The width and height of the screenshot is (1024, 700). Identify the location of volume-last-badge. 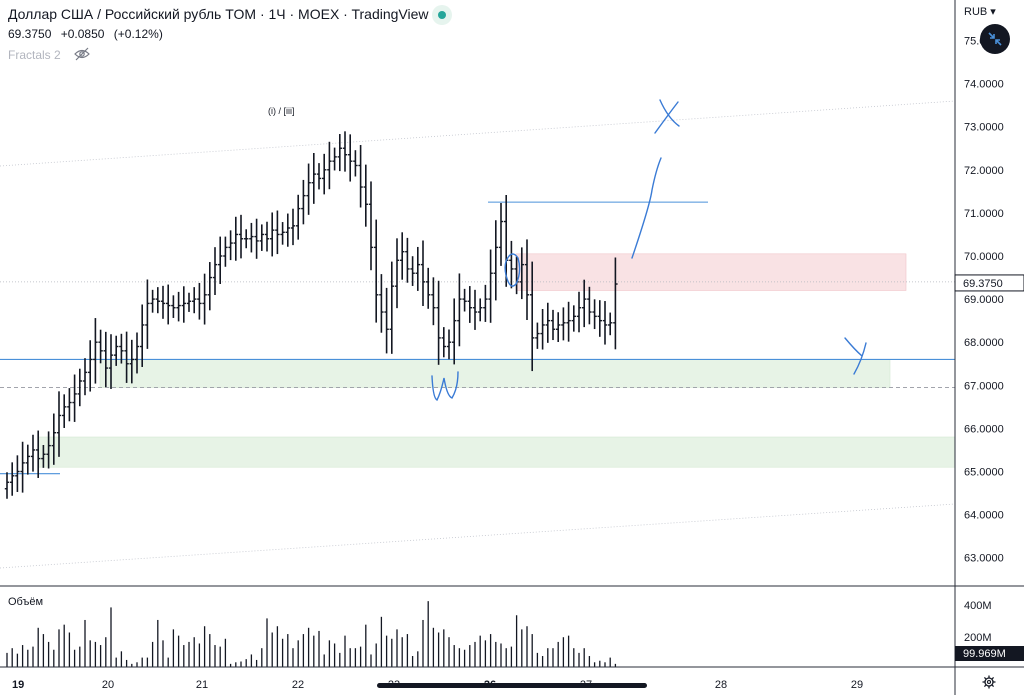
(989, 653).